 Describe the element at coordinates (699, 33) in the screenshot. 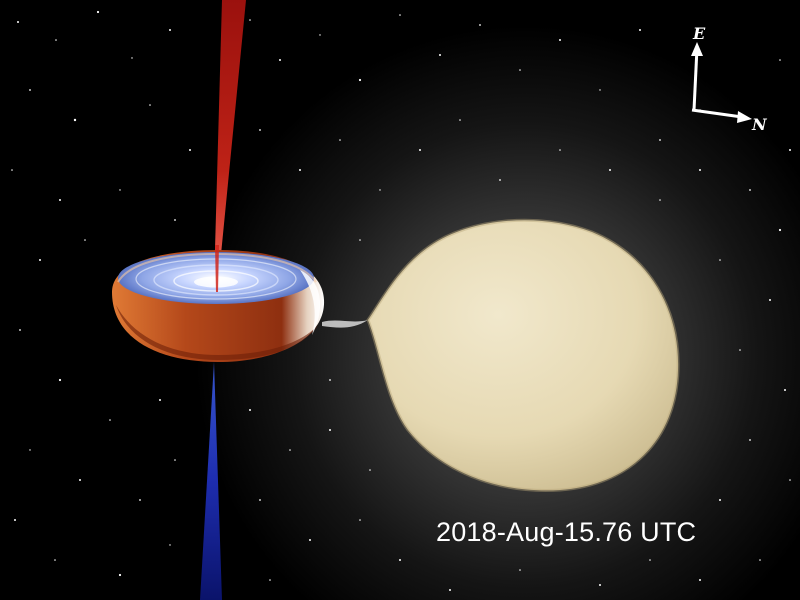

I see `compass-east-label: E` at that location.